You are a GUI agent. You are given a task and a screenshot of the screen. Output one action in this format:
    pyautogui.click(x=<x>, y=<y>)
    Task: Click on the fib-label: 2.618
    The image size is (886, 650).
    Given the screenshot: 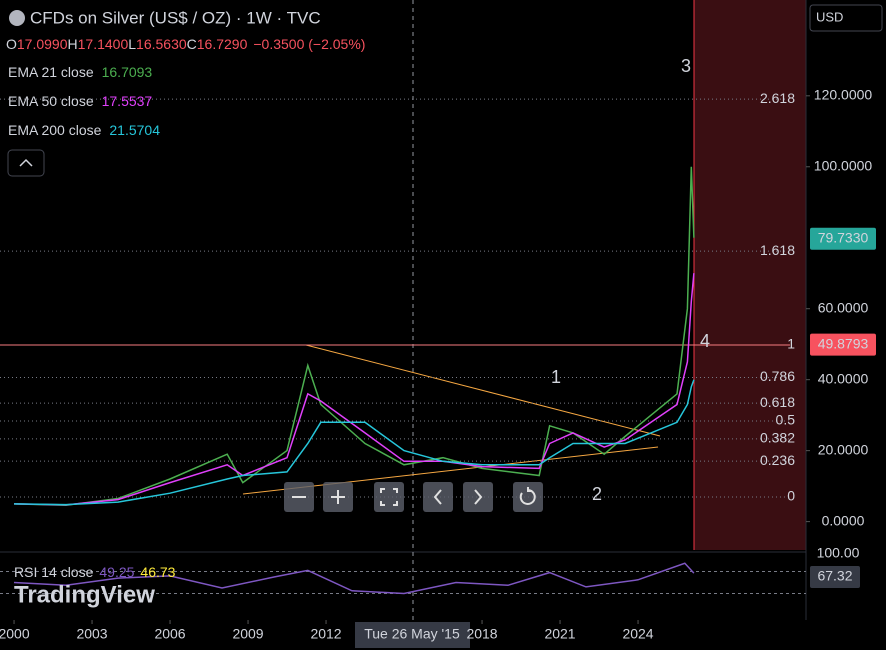 What is the action you would take?
    pyautogui.click(x=777, y=98)
    